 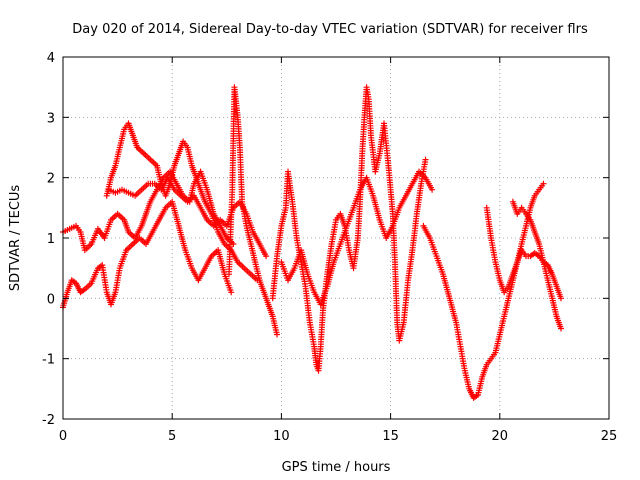 I want to click on x-tick-label: 20, so click(x=500, y=436).